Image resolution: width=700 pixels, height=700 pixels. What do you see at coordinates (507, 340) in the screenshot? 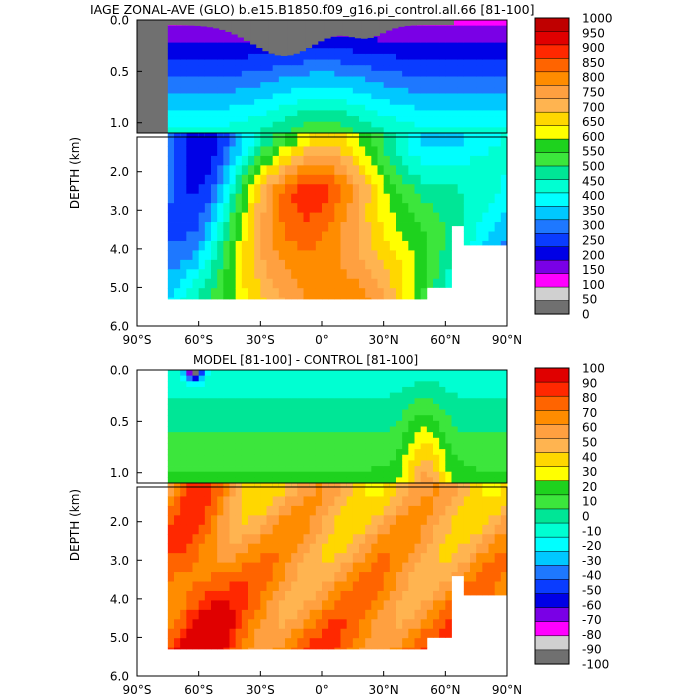
I see `x-tick-label: 90°N` at bounding box center [507, 340].